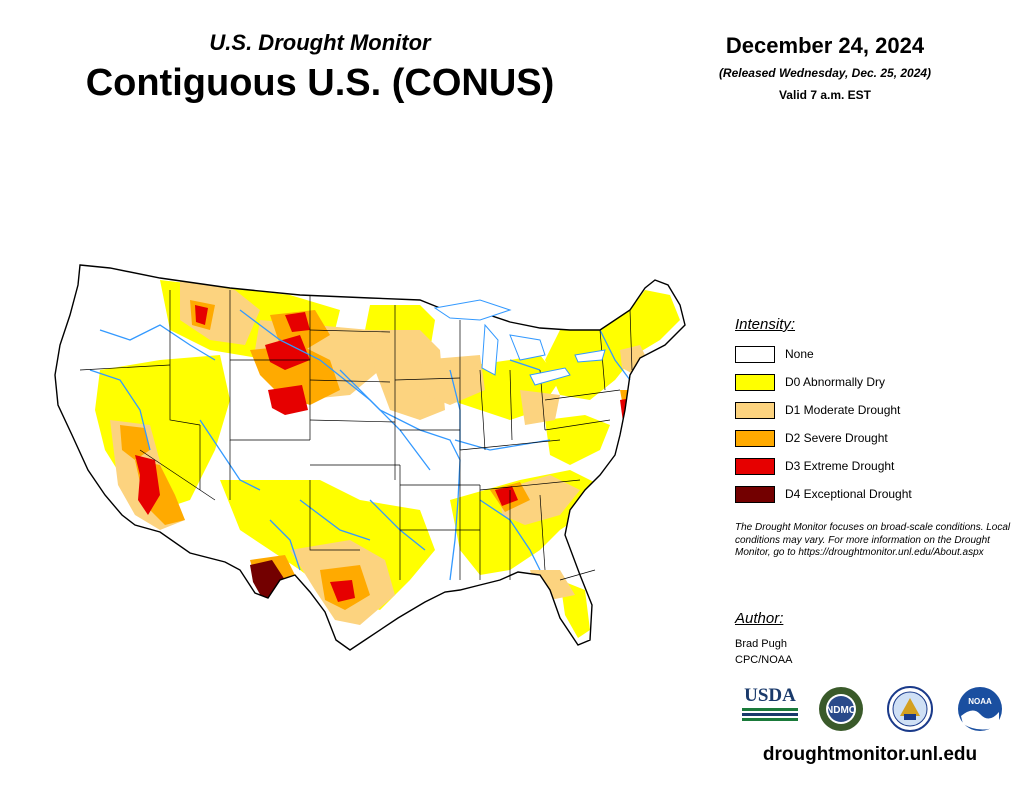 The image size is (1024, 791). What do you see at coordinates (836, 438) in the screenshot?
I see `legend-label-d2: D2 Severe Drought` at bounding box center [836, 438].